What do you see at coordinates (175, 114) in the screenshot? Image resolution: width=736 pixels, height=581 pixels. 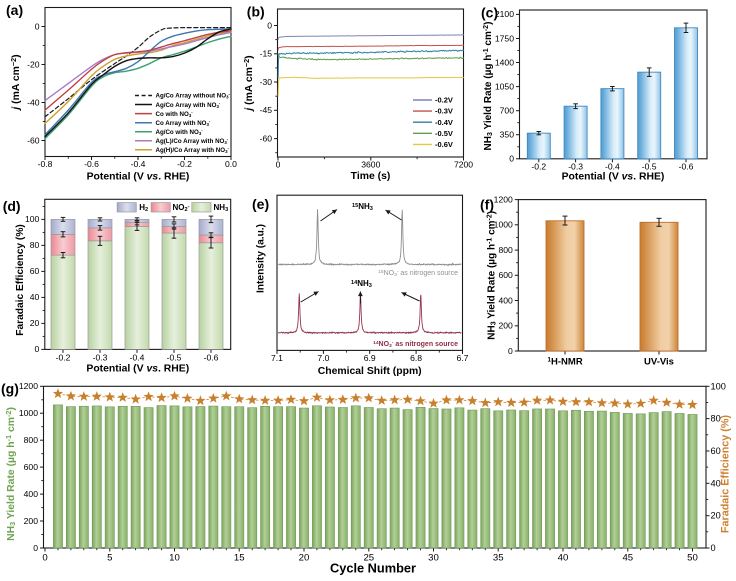 I see `svg-text: Co with NO3-` at bounding box center [175, 114].